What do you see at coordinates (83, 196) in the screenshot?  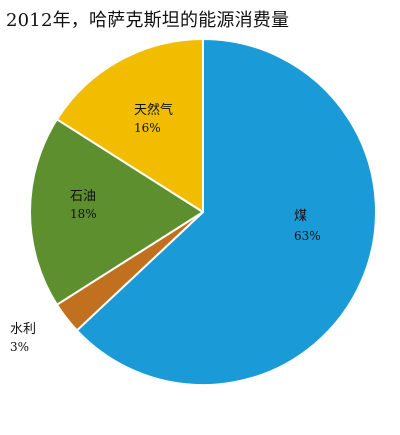 I see `slice-label-2: 石油` at bounding box center [83, 196].